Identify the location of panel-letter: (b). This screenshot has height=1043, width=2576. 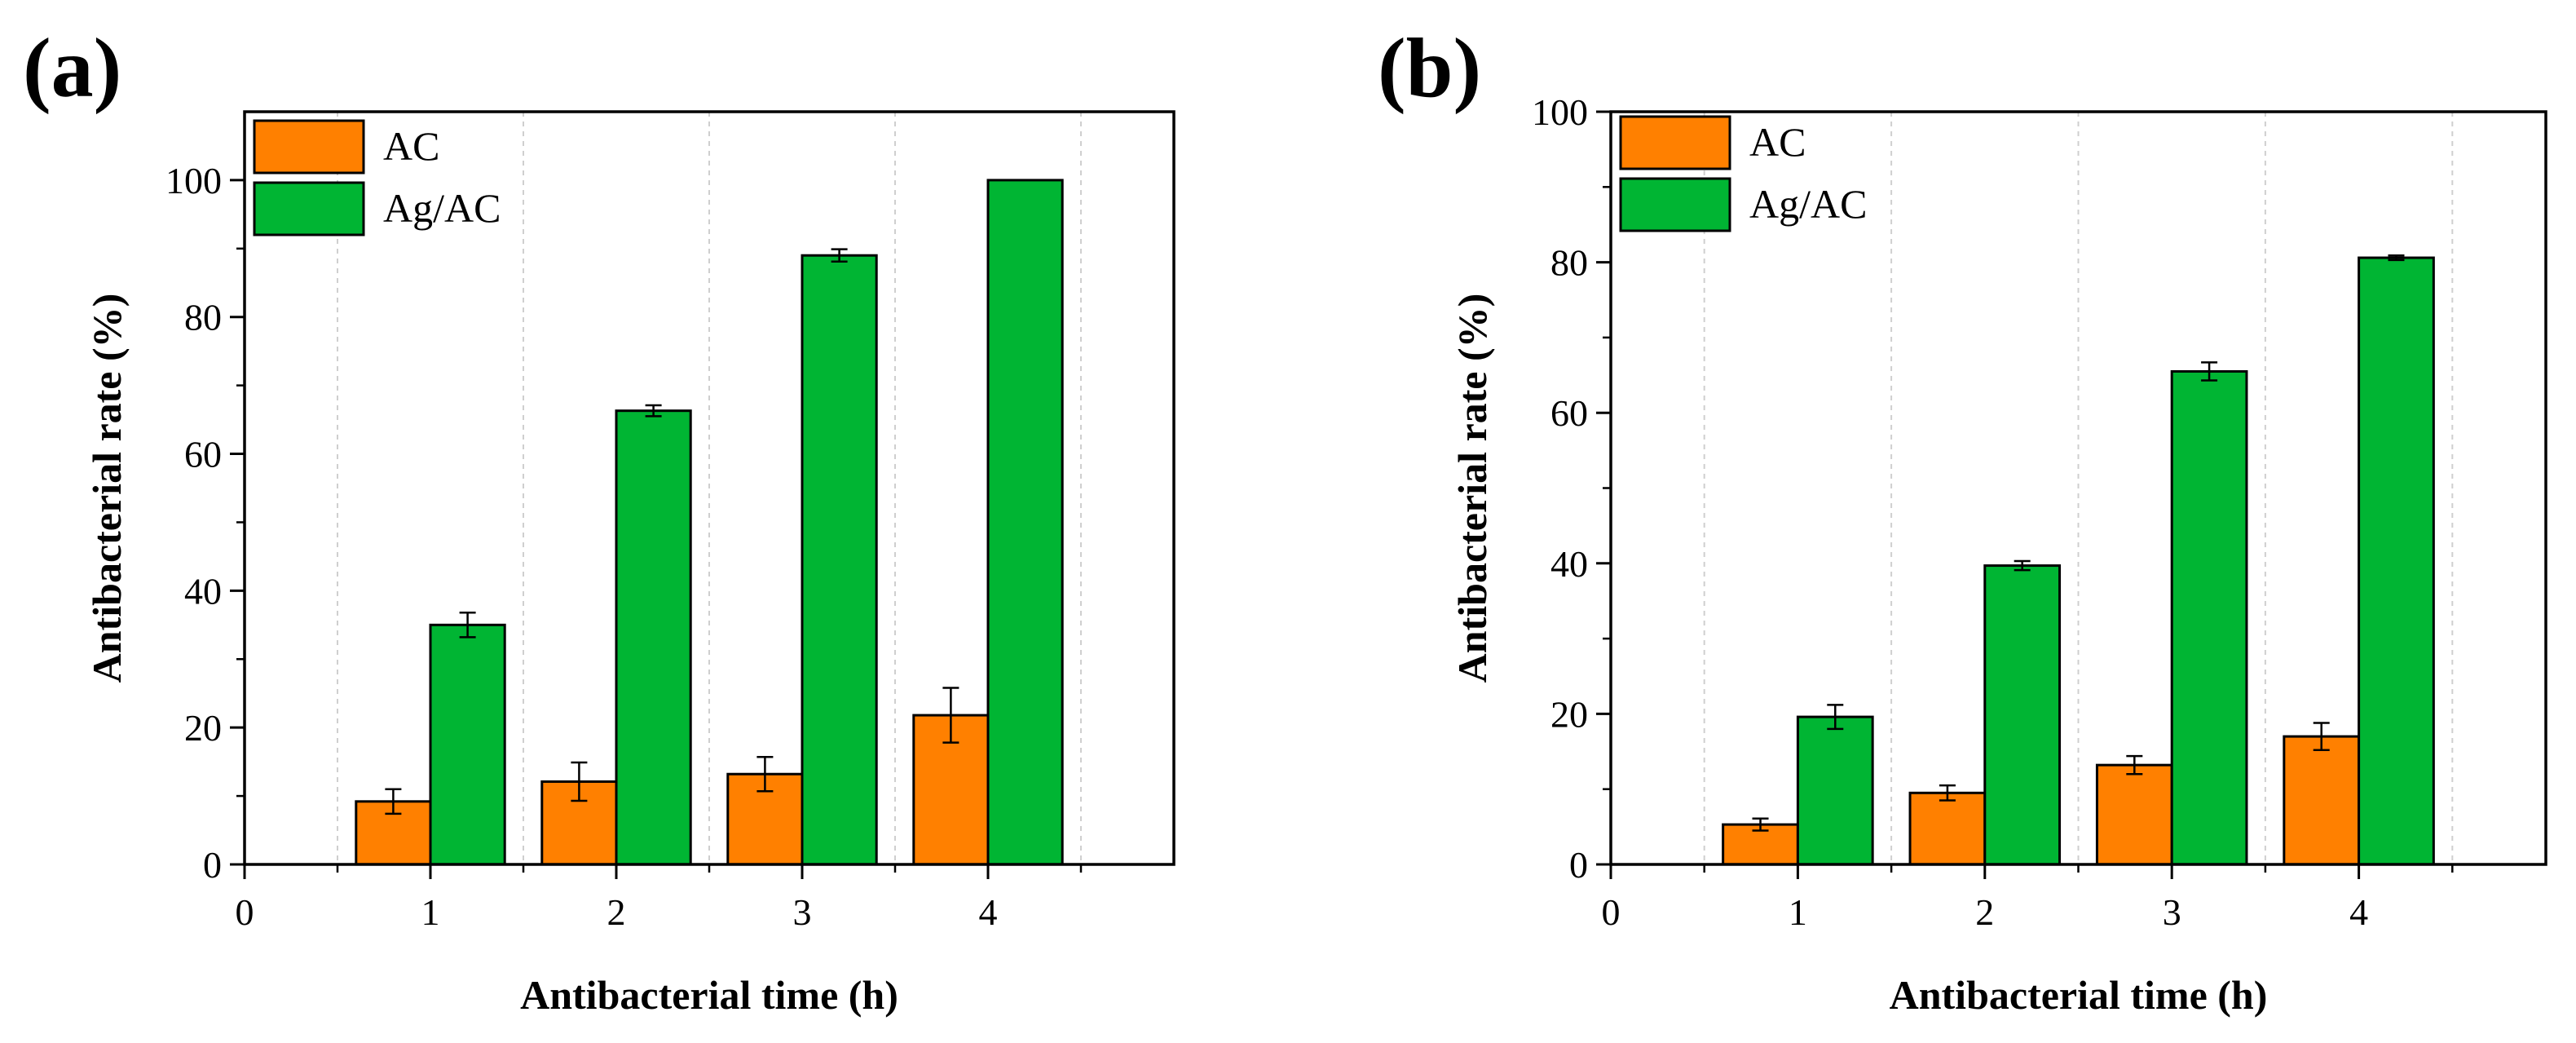
(1429, 68).